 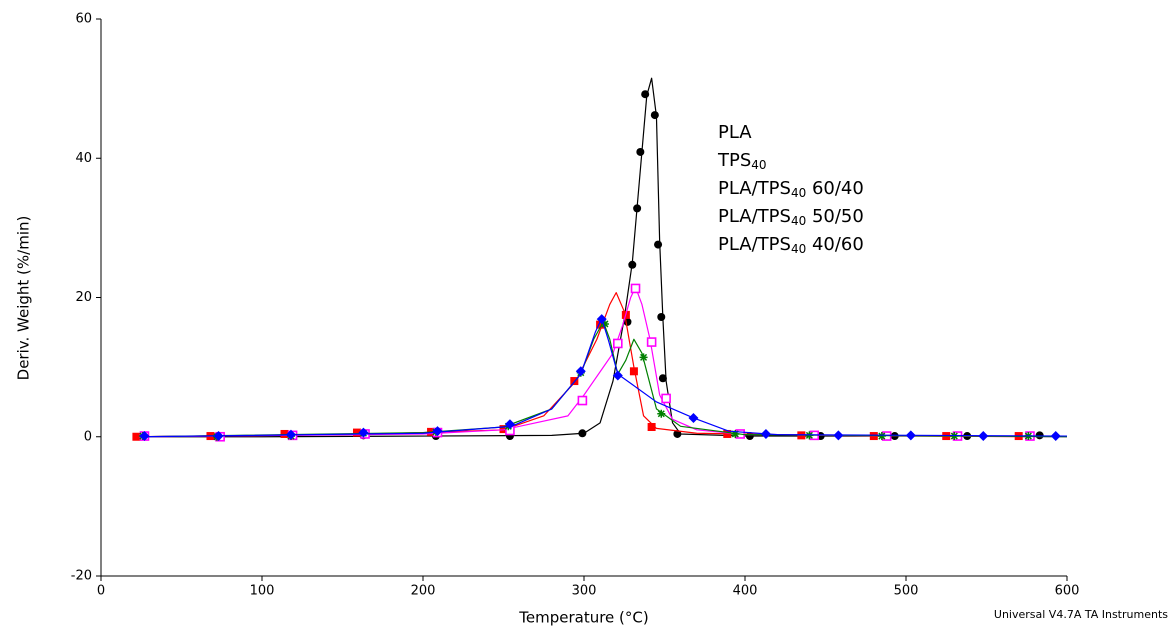 I want to click on x-axis-label: Temperature (°C), so click(x=583, y=618).